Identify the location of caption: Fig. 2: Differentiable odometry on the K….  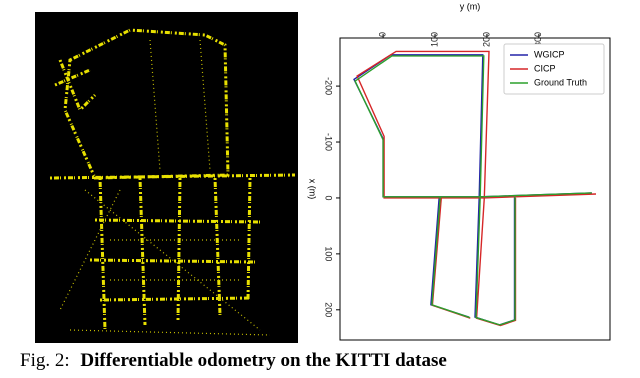
(233, 360).